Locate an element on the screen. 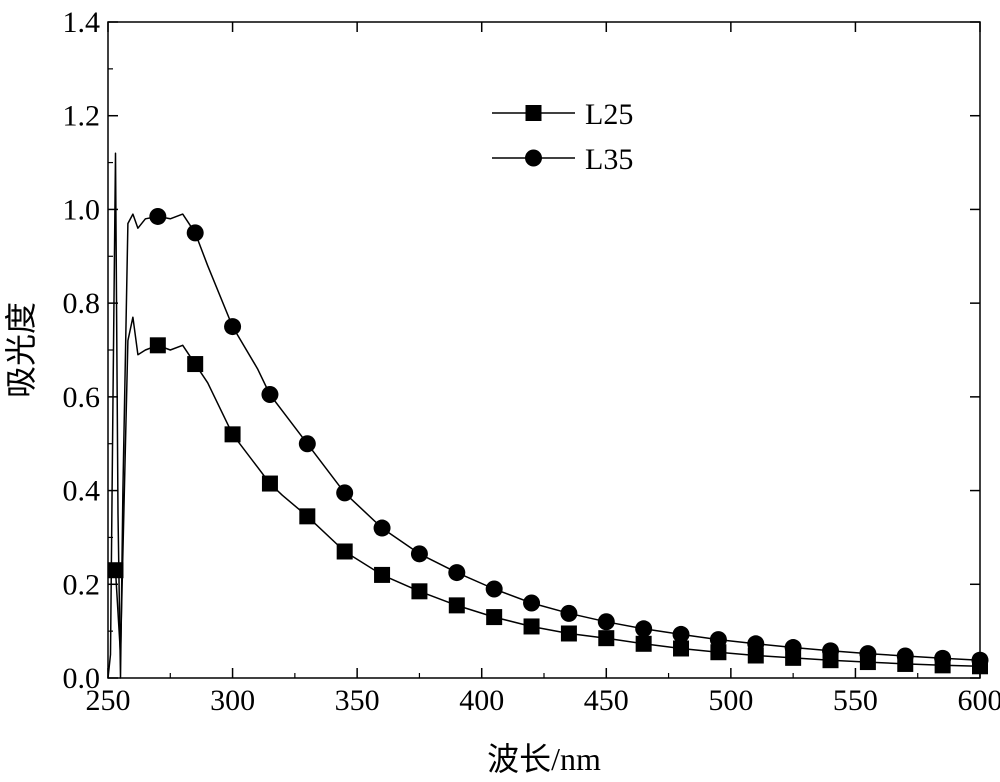 This screenshot has width=1000, height=782. x-tick-label: 350 is located at coordinates (357, 700).